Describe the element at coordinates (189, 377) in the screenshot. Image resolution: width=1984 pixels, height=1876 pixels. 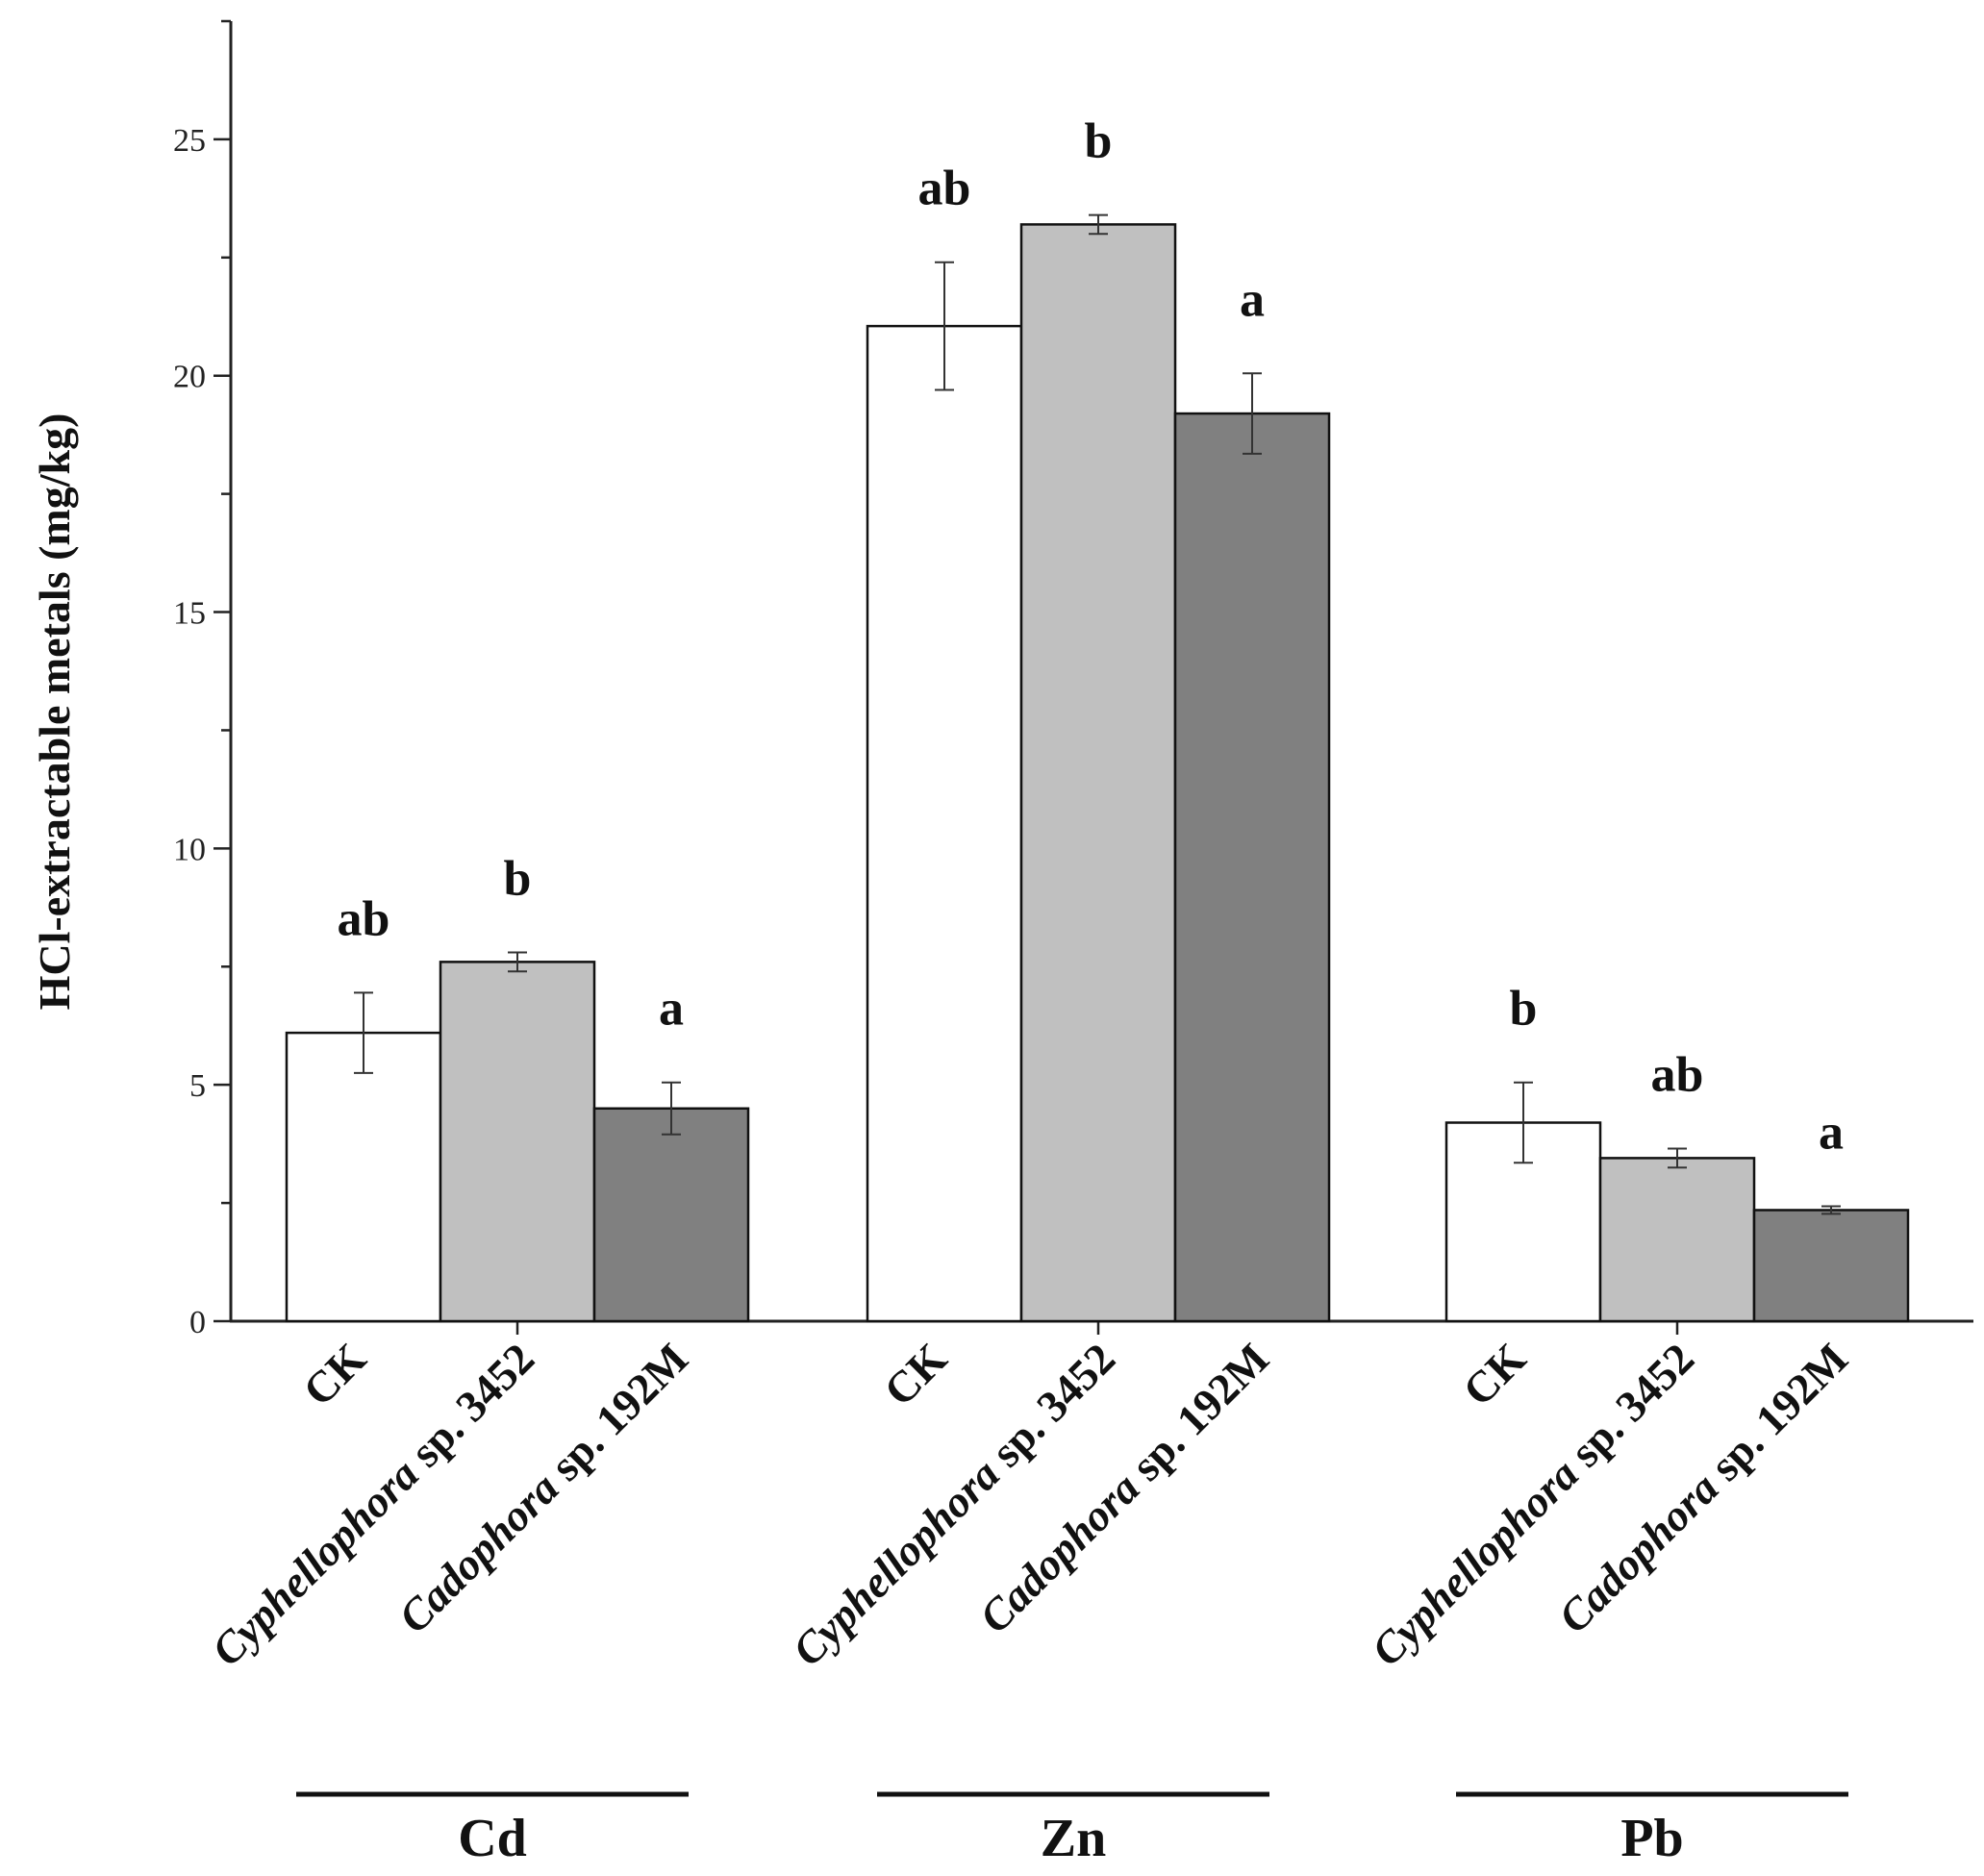
I see `y-tick-label: 20` at that location.